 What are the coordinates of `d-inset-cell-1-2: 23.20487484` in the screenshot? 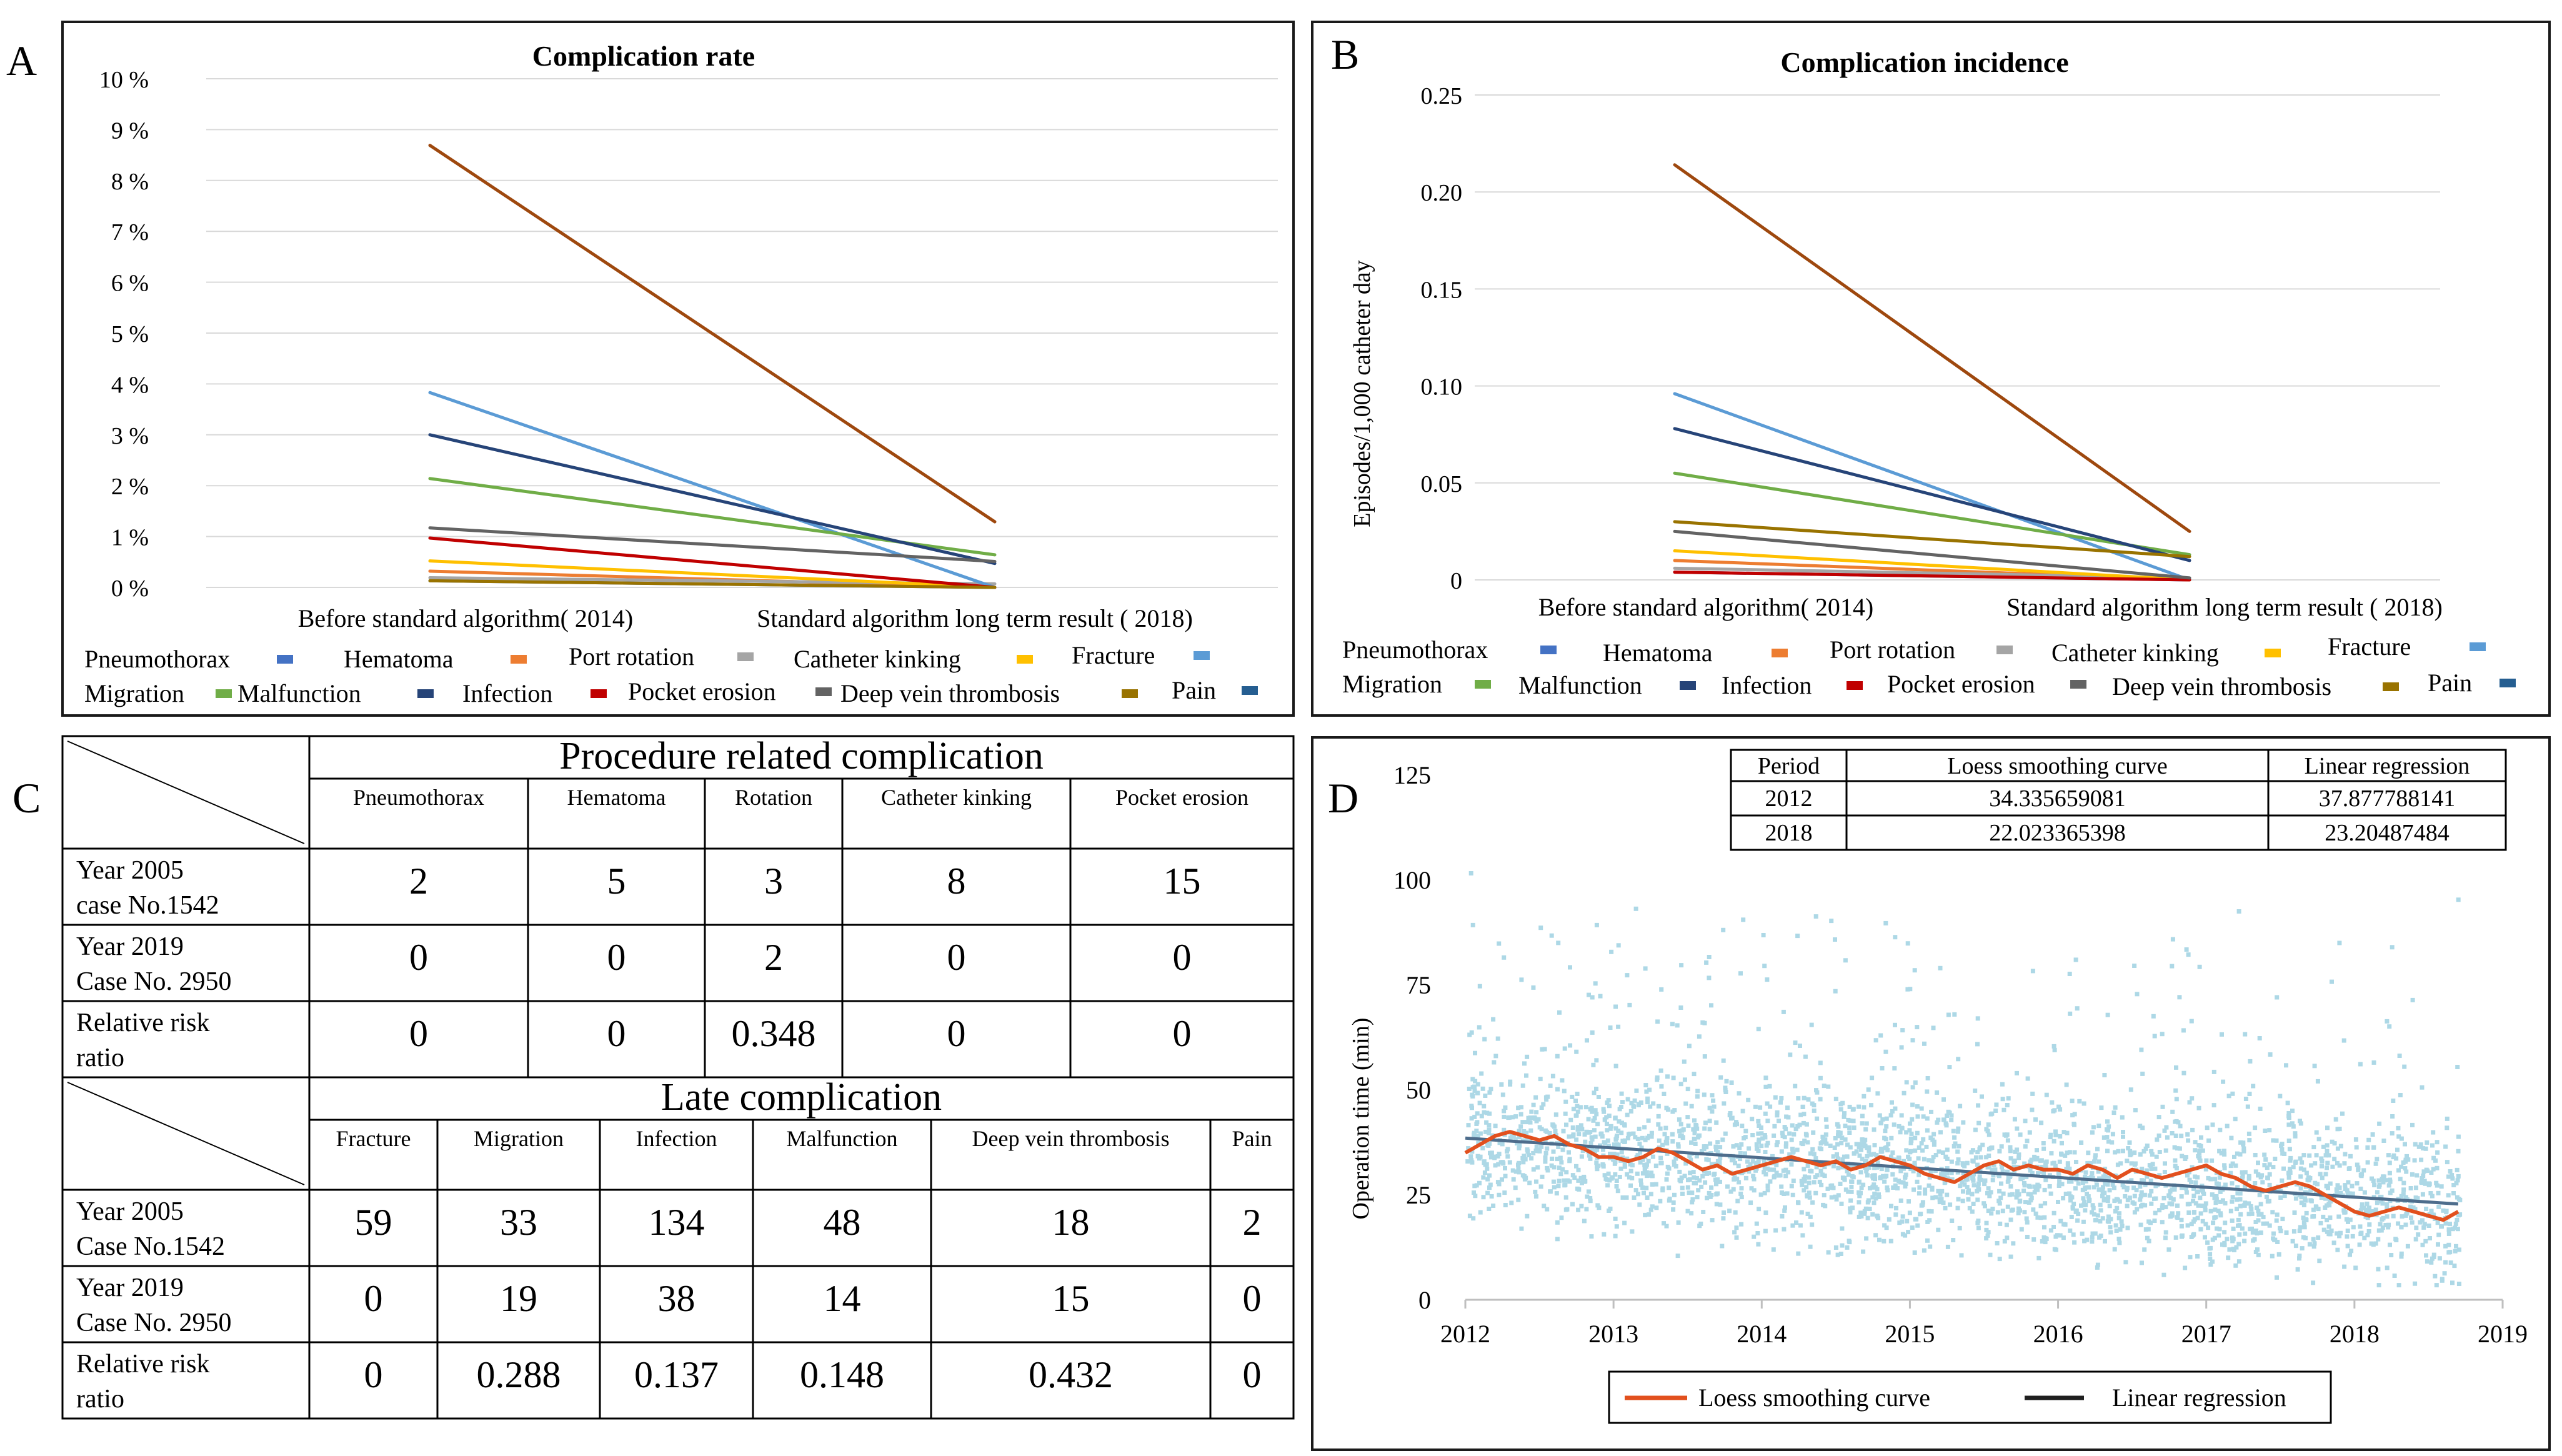 It's located at (2387, 833).